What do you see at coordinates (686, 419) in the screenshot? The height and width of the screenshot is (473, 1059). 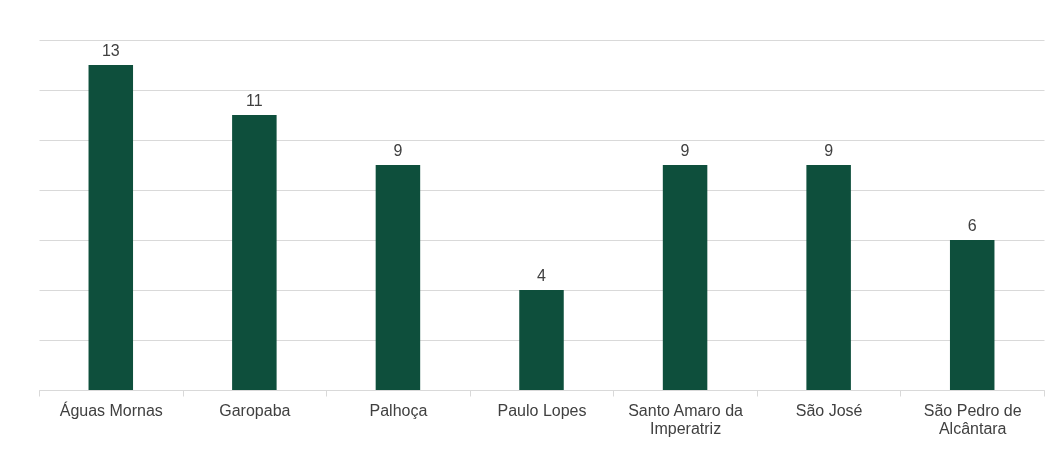 I see `x-tick-label: Santo Amaro da Imperatriz` at bounding box center [686, 419].